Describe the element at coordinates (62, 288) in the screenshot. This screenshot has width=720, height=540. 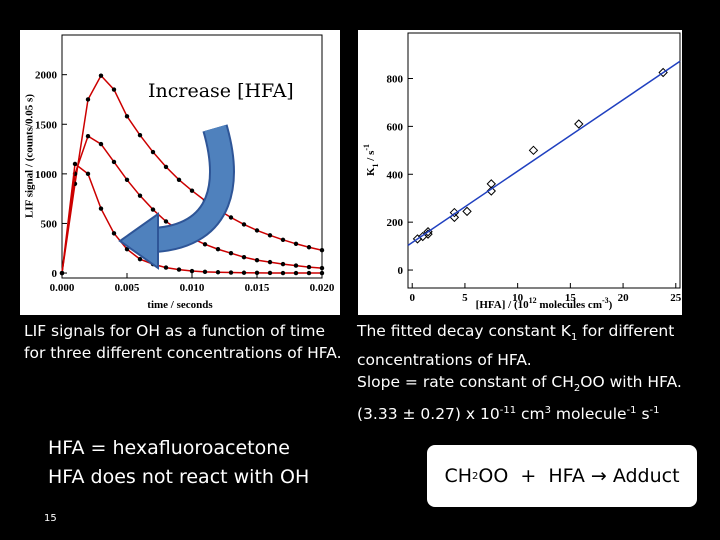
I see `x-tick-label: 0.000` at that location.